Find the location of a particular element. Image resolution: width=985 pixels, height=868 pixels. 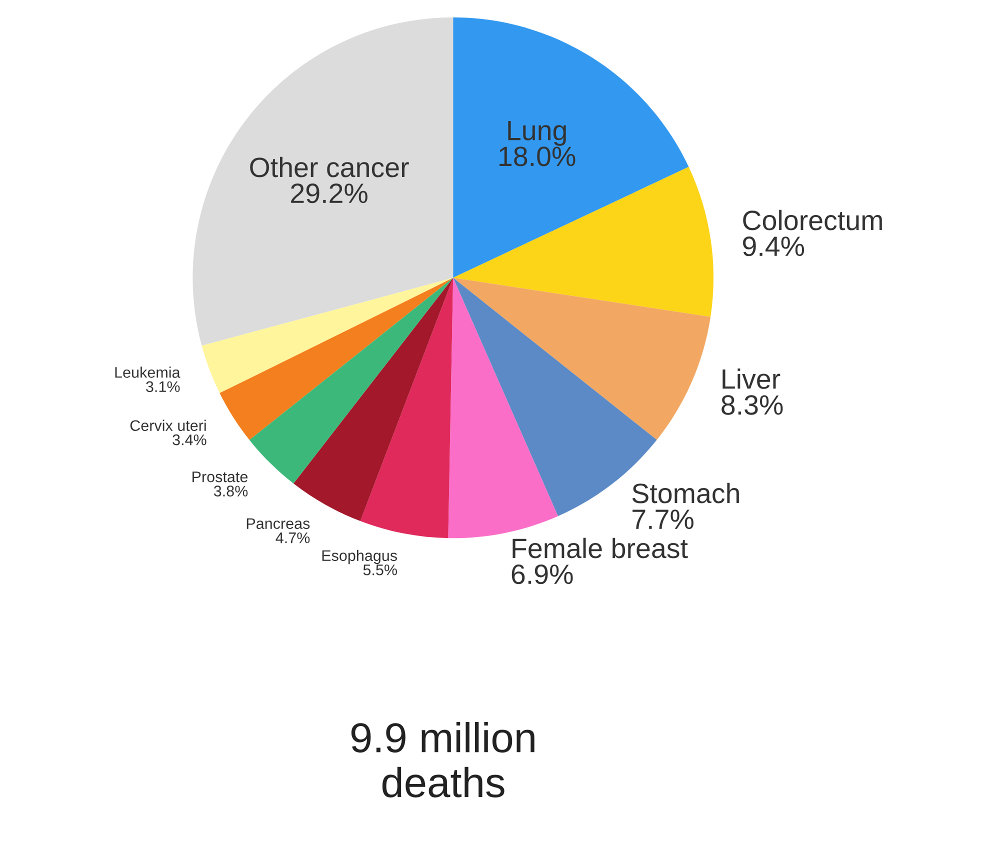

data-label: 3.8% is located at coordinates (231, 491).